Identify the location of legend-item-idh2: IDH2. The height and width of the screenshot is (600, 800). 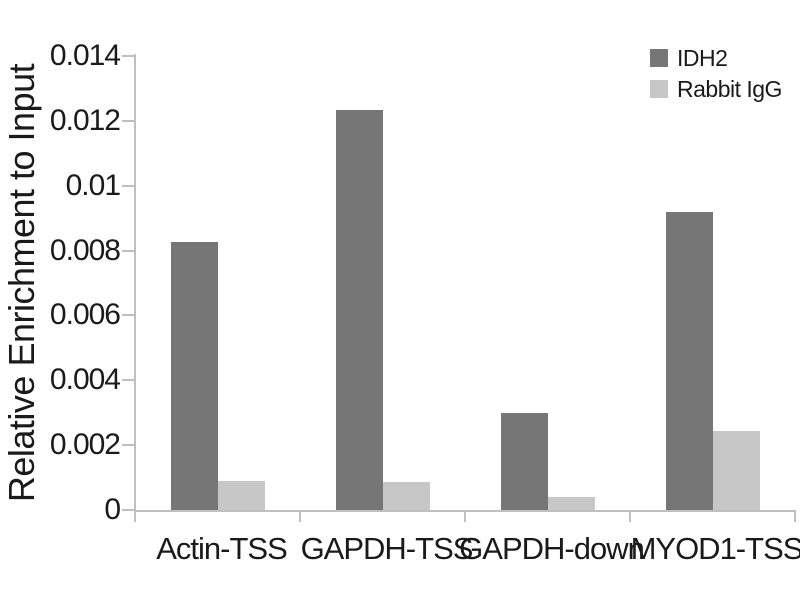
(689, 58).